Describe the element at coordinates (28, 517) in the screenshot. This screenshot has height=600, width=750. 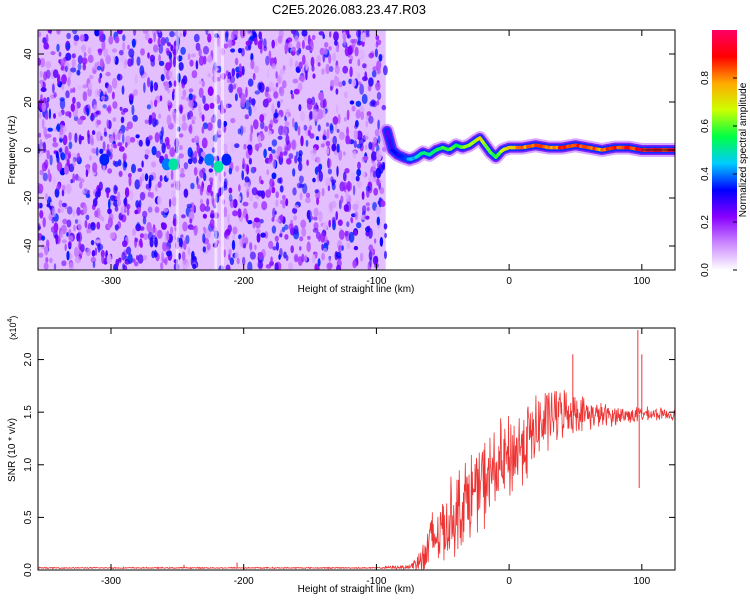
I see `snr-y-tick-label: 0.5` at that location.